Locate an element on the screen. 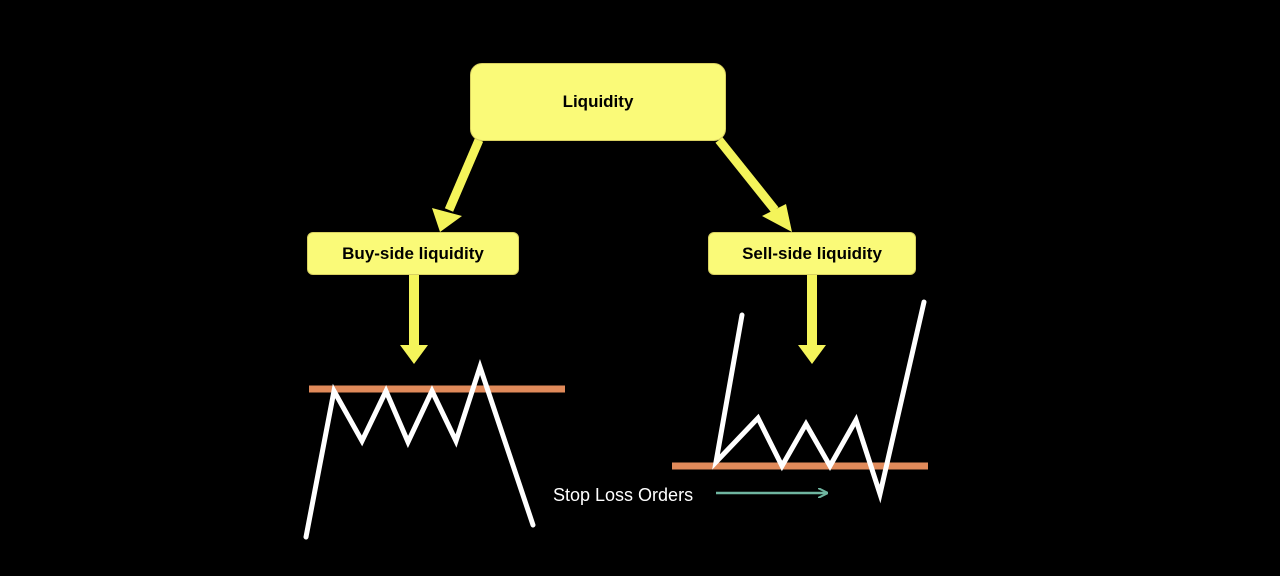 The height and width of the screenshot is (576, 1280). buy-side-liquidity-node: Buy-side liquidity is located at coordinates (413, 253).